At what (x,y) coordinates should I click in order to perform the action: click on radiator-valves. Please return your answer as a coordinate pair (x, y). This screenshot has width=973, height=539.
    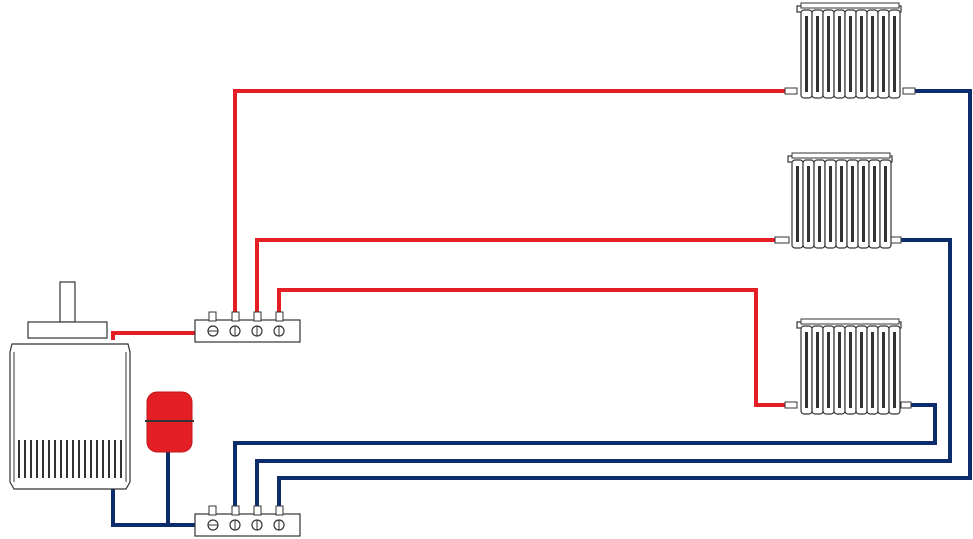
    Looking at the image, I should click on (845, 248).